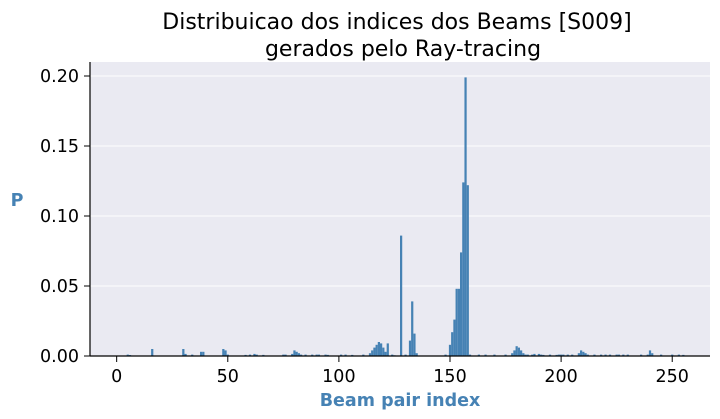  I want to click on y-tick-label-4: 0.20, so click(59, 77).